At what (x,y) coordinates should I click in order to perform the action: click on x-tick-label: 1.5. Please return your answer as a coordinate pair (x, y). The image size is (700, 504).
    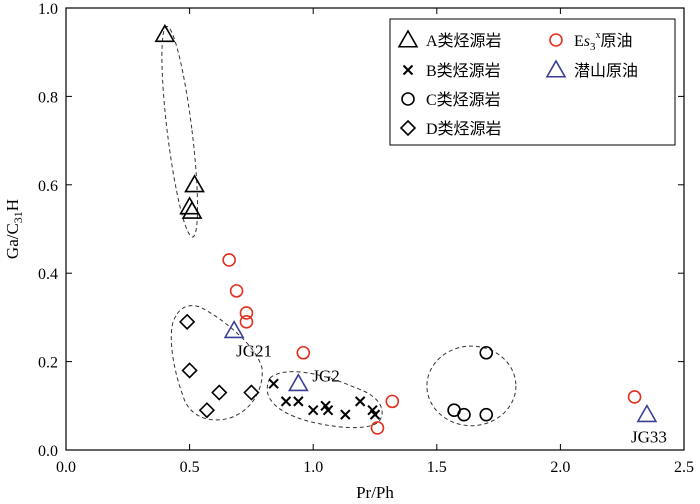
    Looking at the image, I should click on (437, 467).